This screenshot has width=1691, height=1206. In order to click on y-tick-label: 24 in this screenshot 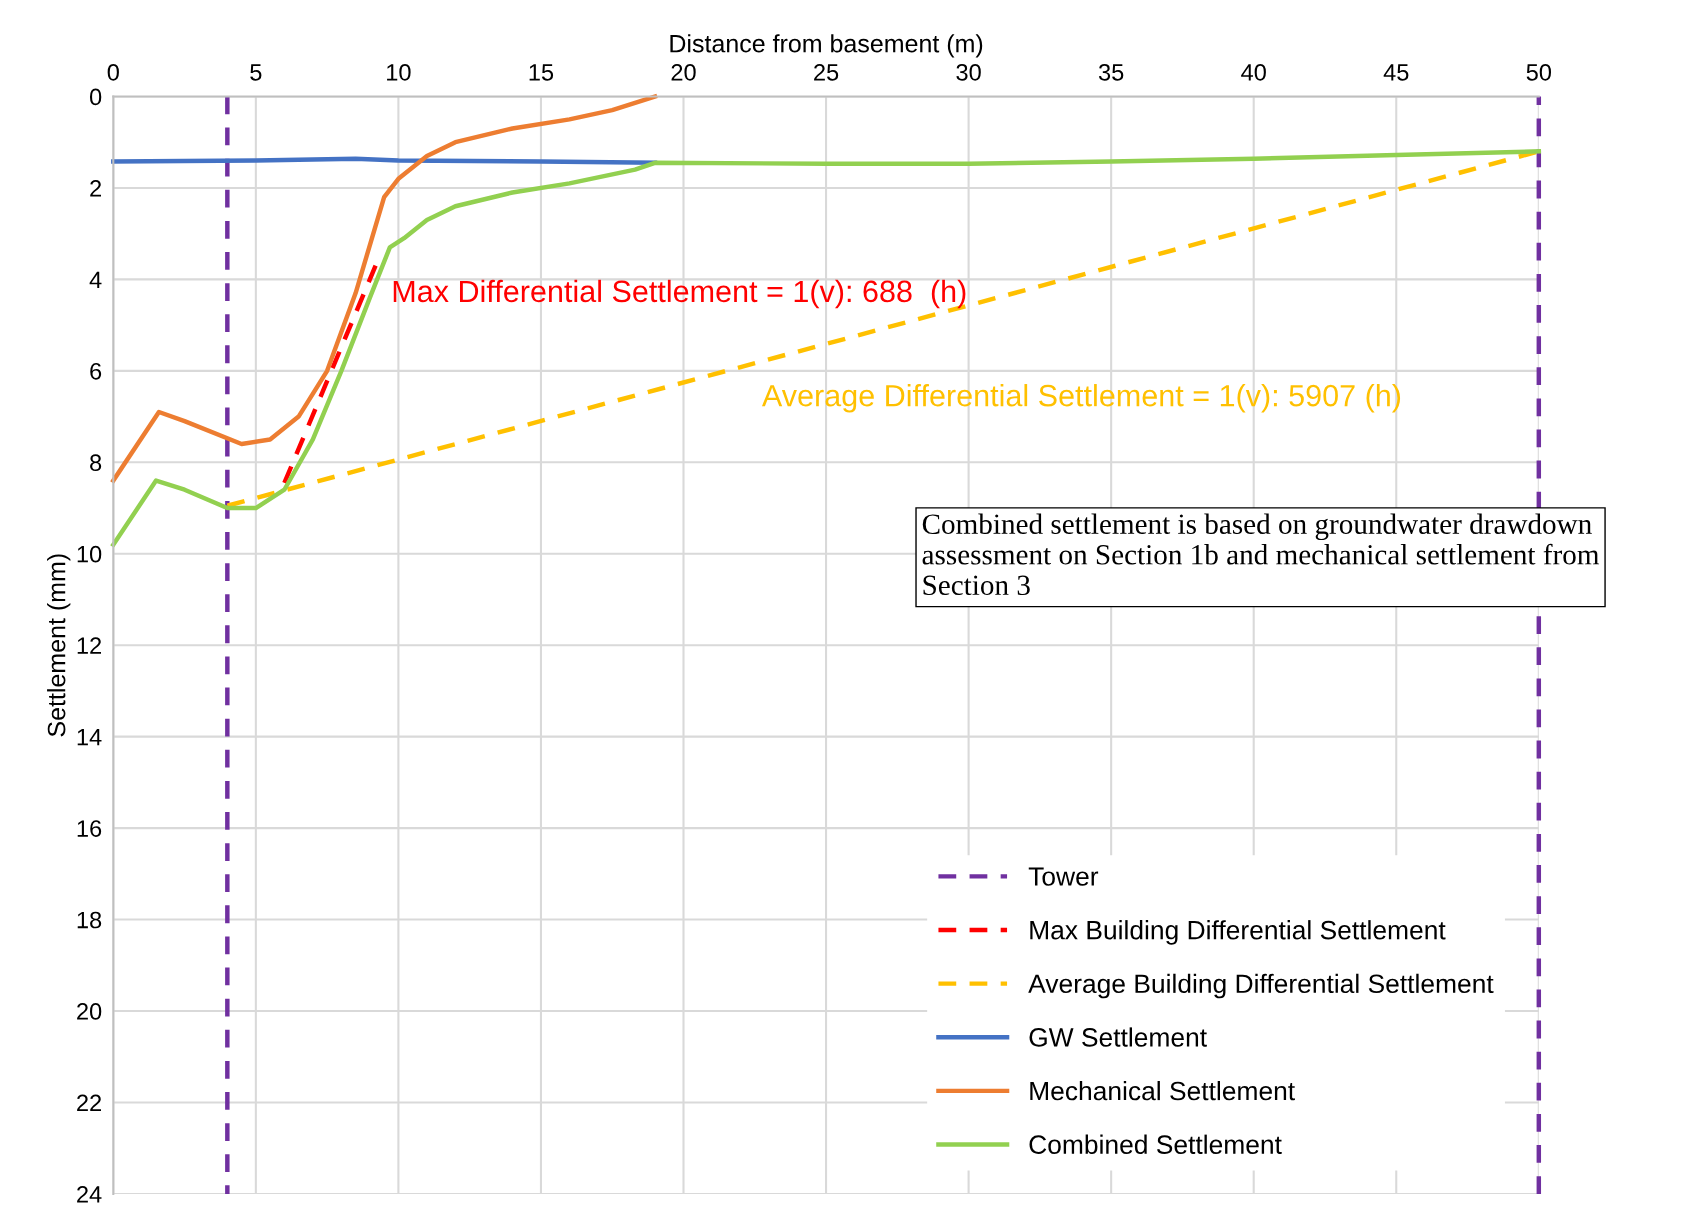, I will do `click(89, 1194)`.